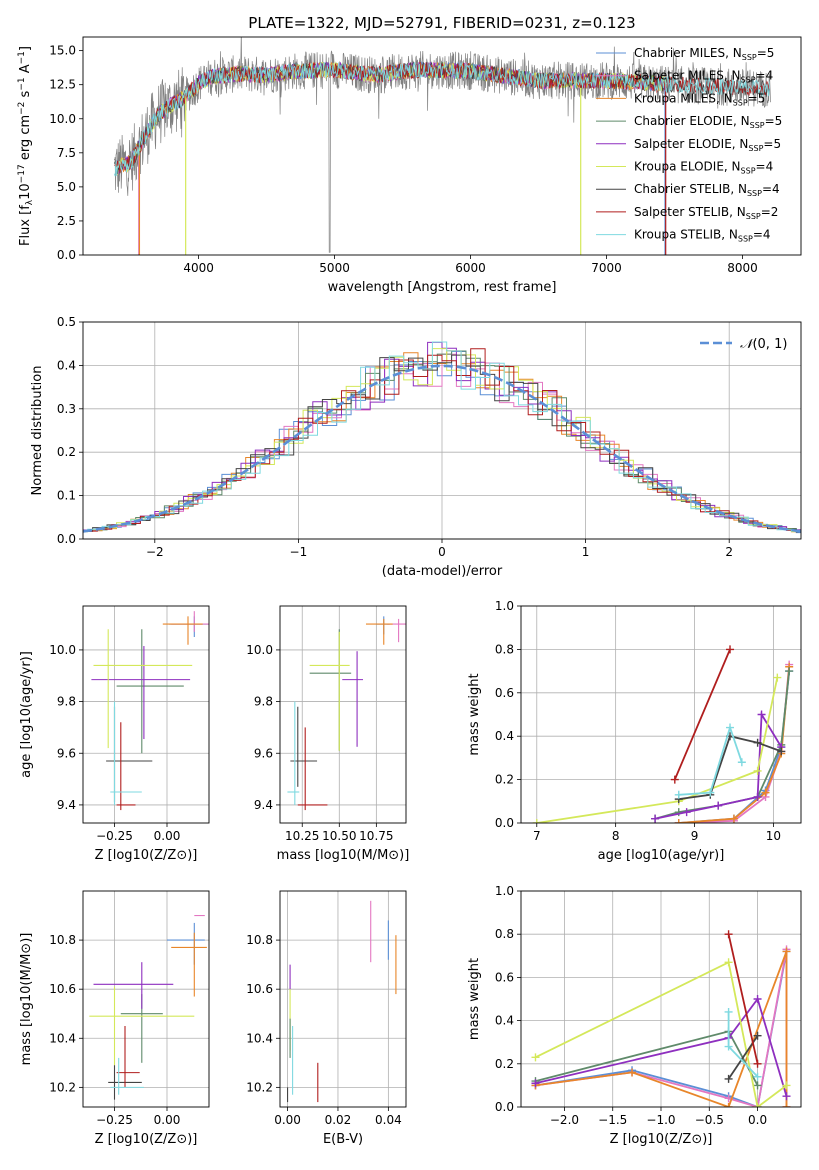 The width and height of the screenshot is (819, 1170). What do you see at coordinates (339, 836) in the screenshot?
I see `x-tick-label: 10.50` at bounding box center [339, 836].